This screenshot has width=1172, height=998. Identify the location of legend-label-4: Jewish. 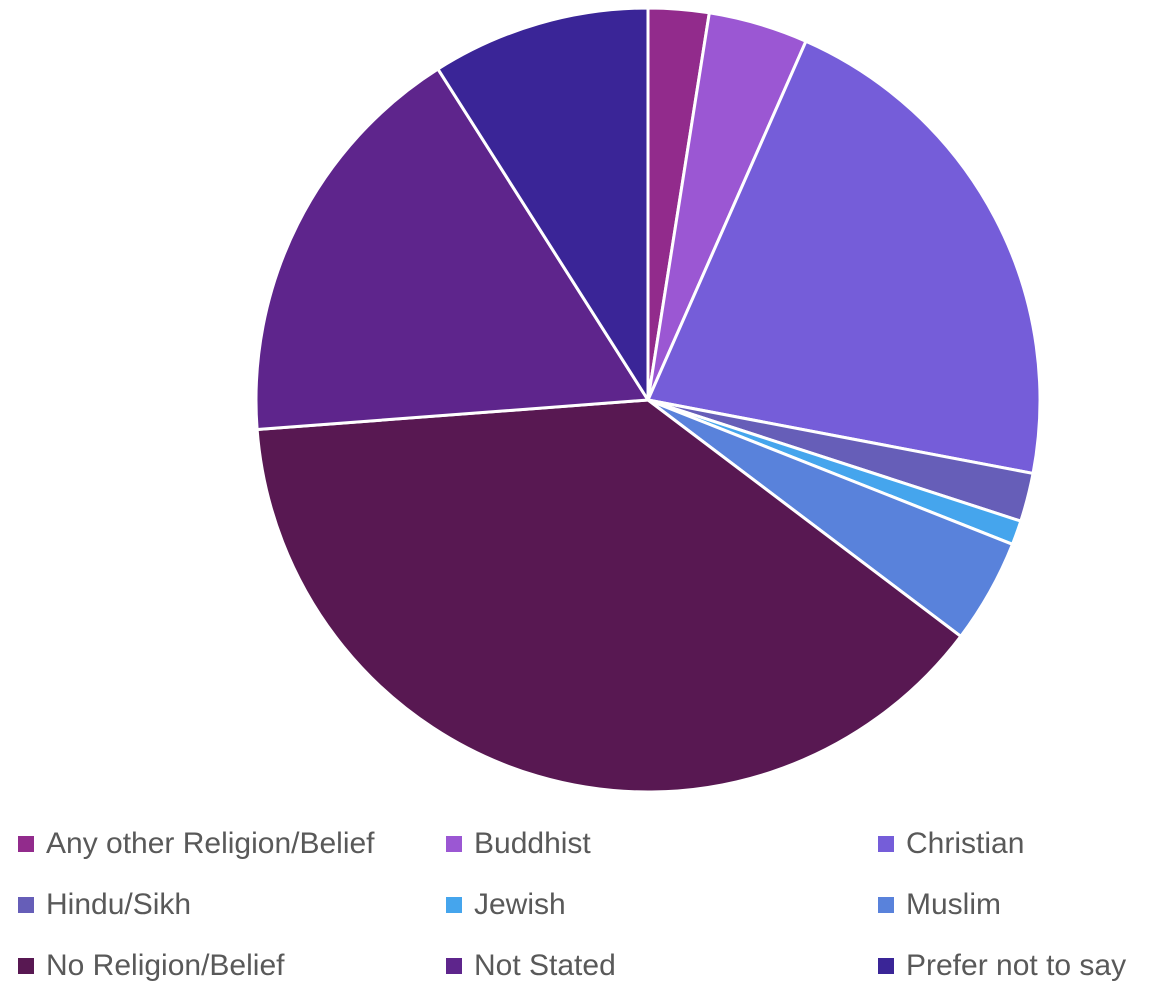
(520, 904).